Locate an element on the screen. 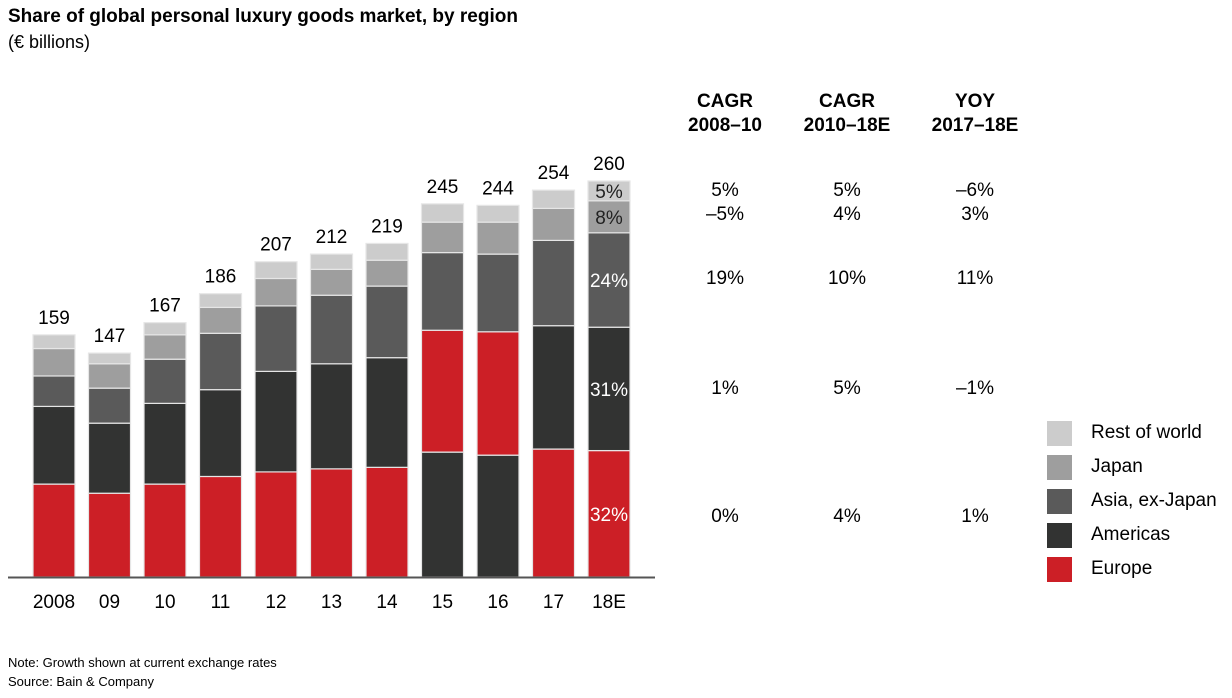 The width and height of the screenshot is (1232, 698). chart-subtitle: (€ billions) is located at coordinates (49, 42).